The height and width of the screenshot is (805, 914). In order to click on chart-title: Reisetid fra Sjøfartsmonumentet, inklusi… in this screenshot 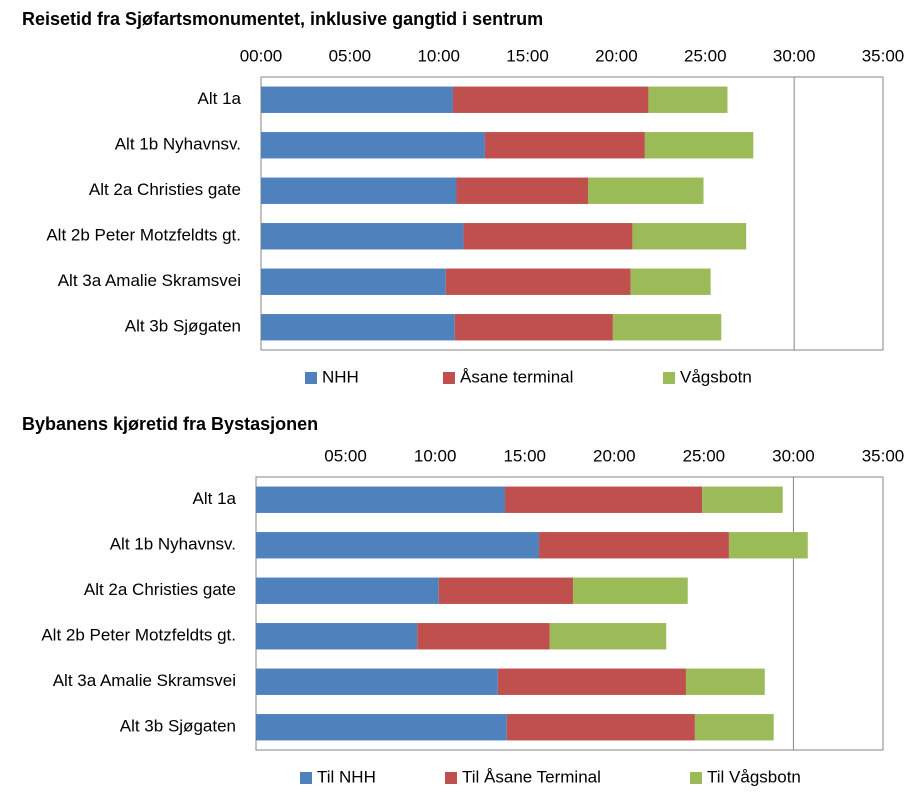, I will do `click(282, 19)`.